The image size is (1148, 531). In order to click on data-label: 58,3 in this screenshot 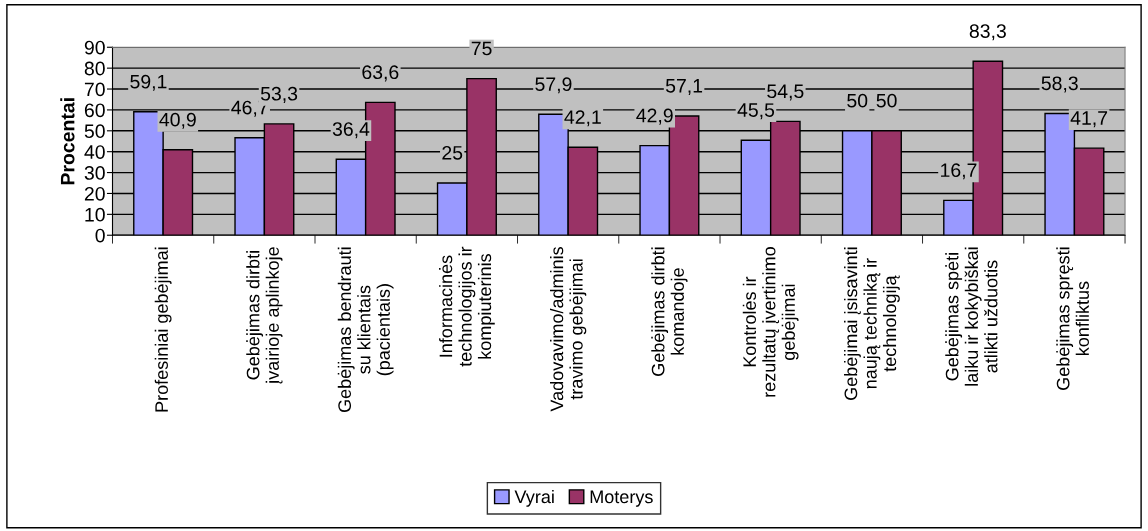, I will do `click(1059, 84)`.